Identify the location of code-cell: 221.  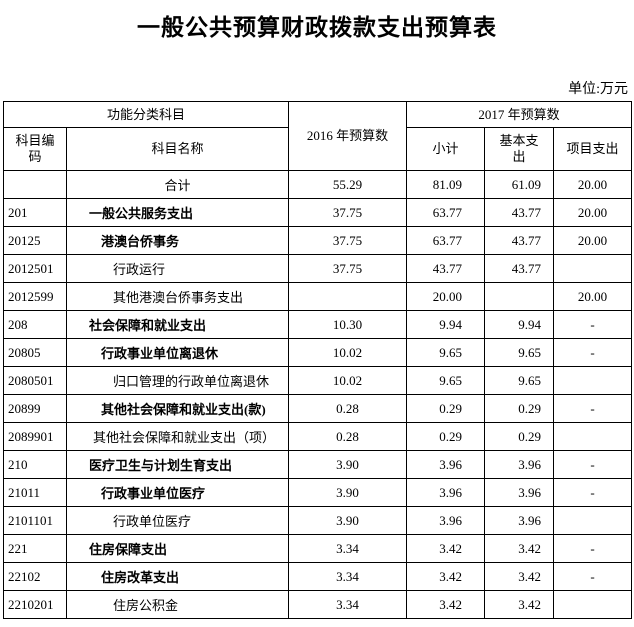
(35, 548).